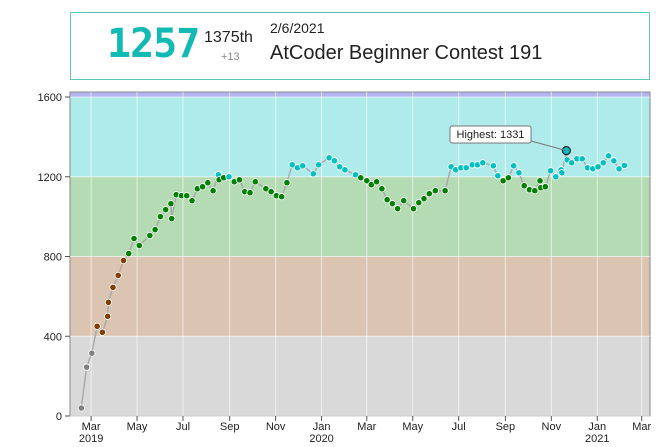  Describe the element at coordinates (276, 427) in the screenshot. I see `x-tick-label-4: Nov` at that location.